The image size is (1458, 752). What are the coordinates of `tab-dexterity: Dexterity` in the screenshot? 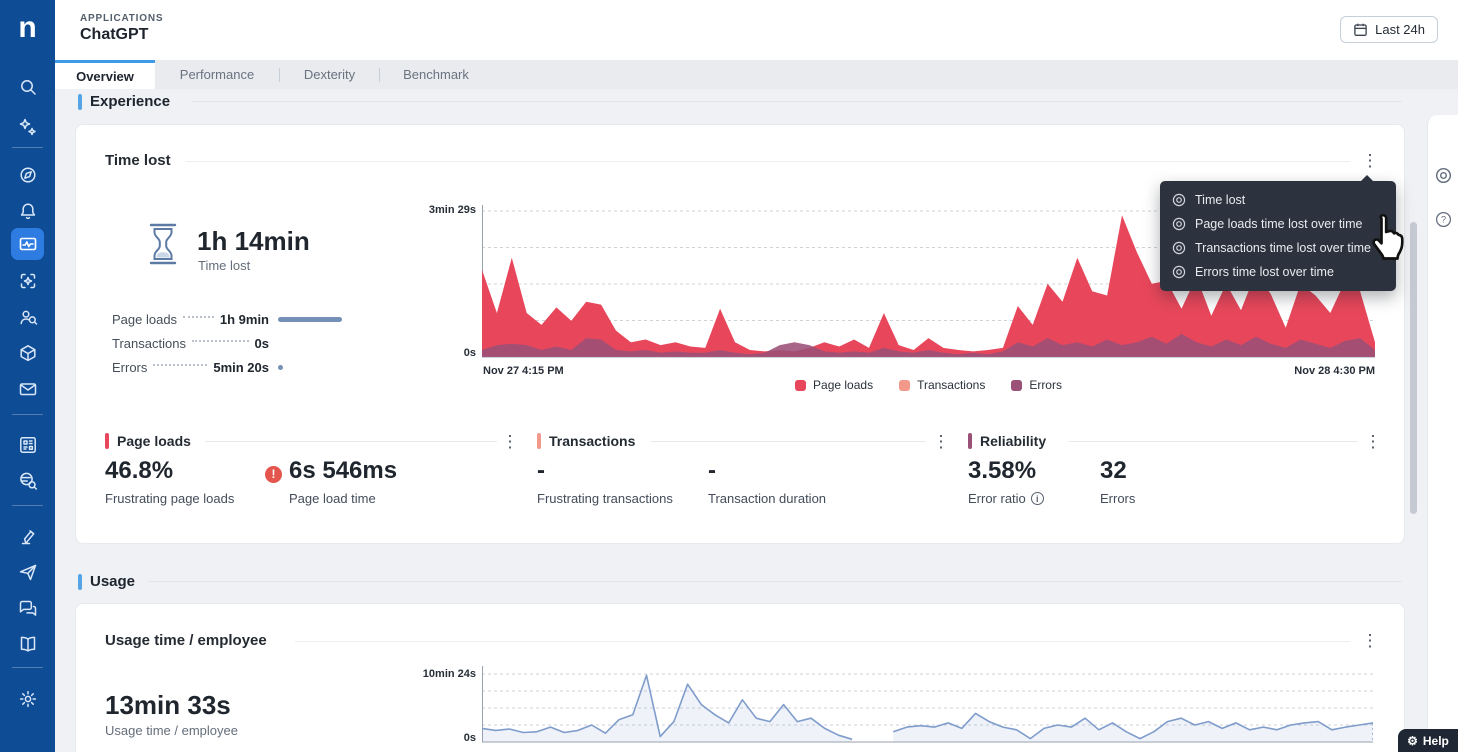 It's located at (329, 74).